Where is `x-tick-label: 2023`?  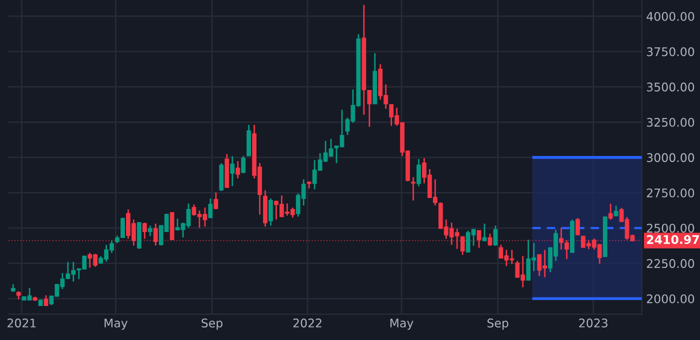 x-tick-label: 2023 is located at coordinates (593, 323).